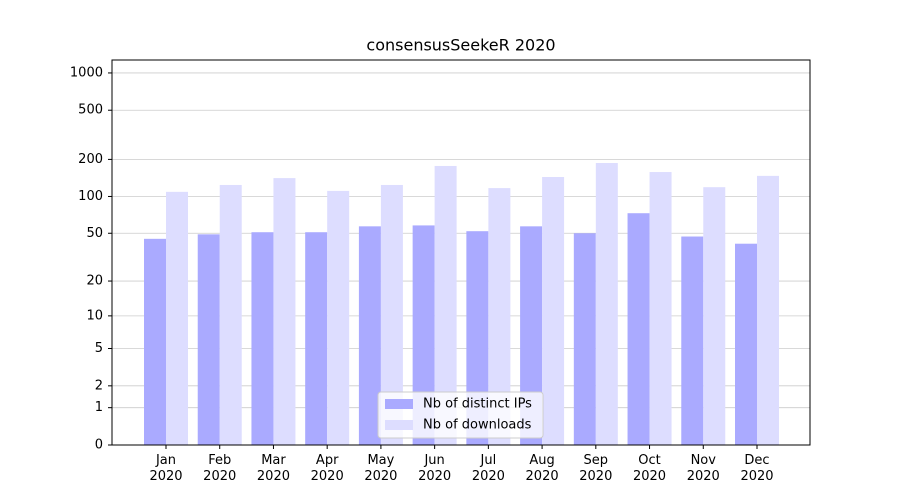 The width and height of the screenshot is (900, 500). What do you see at coordinates (99, 445) in the screenshot?
I see `y-tick-label: 0` at bounding box center [99, 445].